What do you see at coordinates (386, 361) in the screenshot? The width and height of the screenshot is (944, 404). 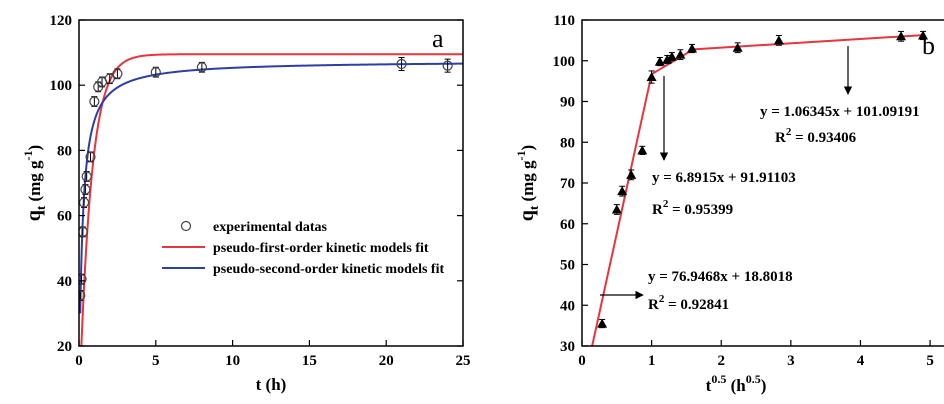 I see `x-tick-label: 20` at bounding box center [386, 361].